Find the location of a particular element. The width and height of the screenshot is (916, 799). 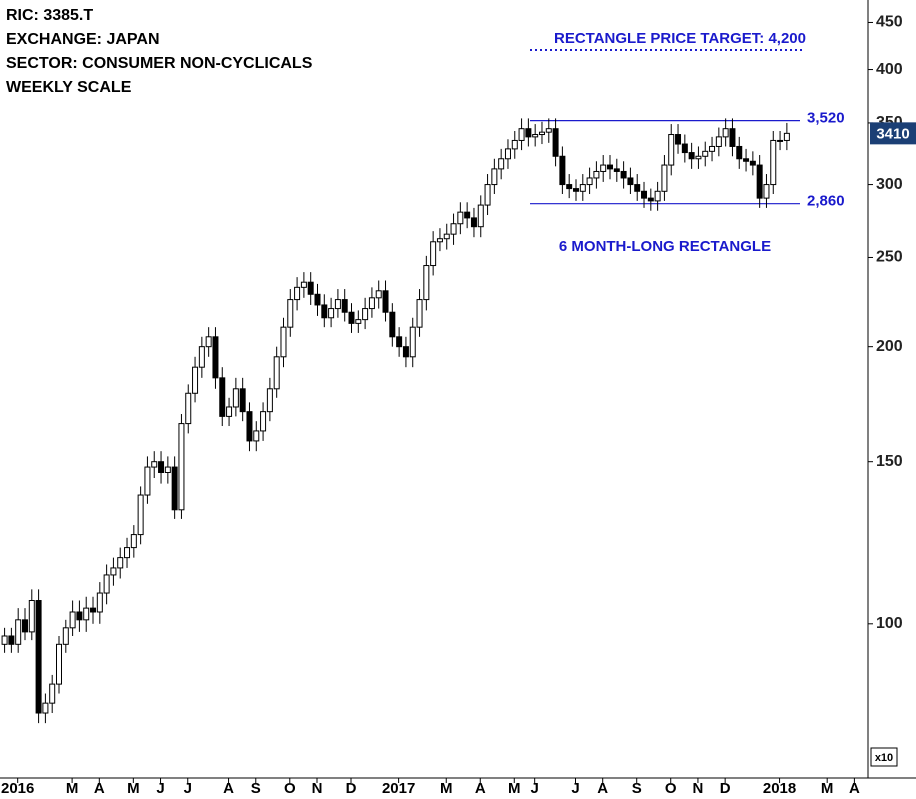

y-tick-label: 300 is located at coordinates (889, 184).